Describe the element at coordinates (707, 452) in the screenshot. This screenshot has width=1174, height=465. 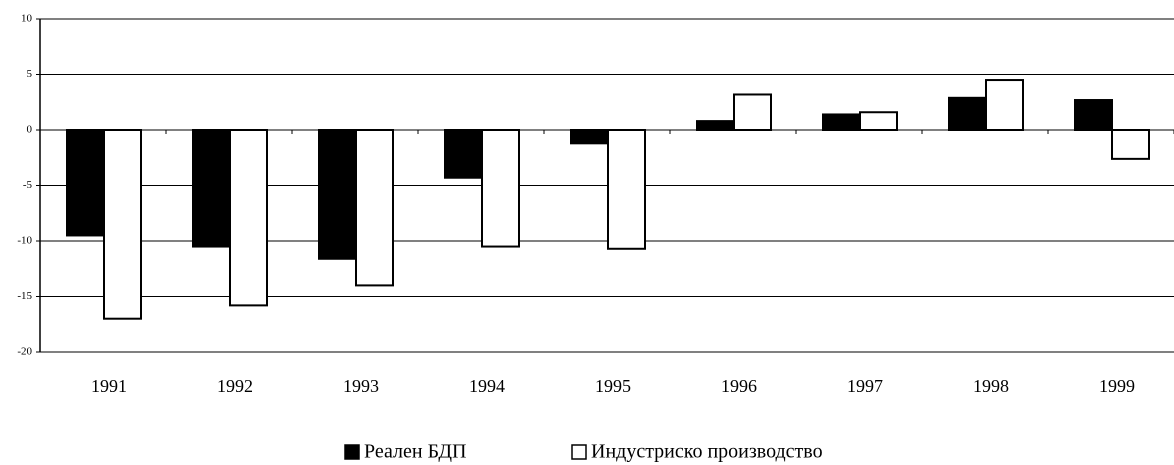
I see `legend-label: Индустриско производство` at that location.